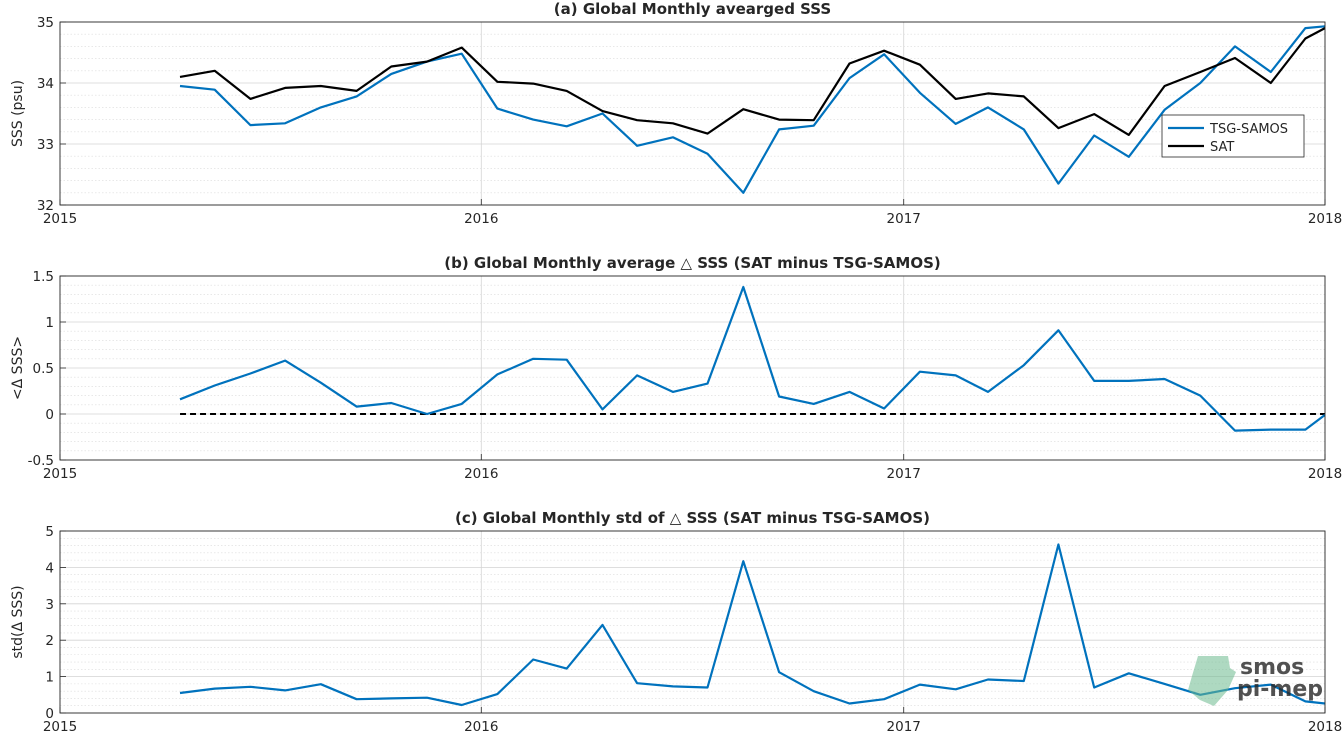  What do you see at coordinates (45, 23) in the screenshot?
I see `y-tick-label: 35` at bounding box center [45, 23].